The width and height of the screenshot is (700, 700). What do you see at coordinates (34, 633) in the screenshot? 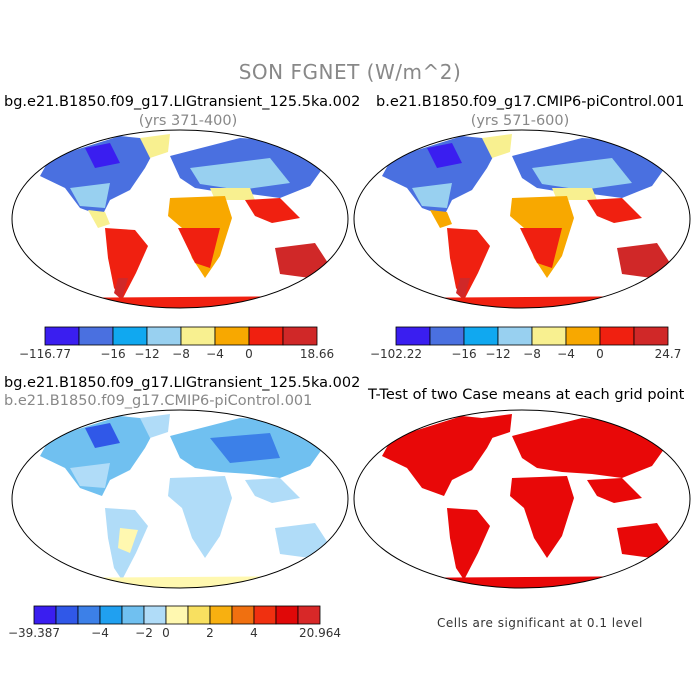
I see `cb3-tick-label: −39.387` at bounding box center [34, 633].